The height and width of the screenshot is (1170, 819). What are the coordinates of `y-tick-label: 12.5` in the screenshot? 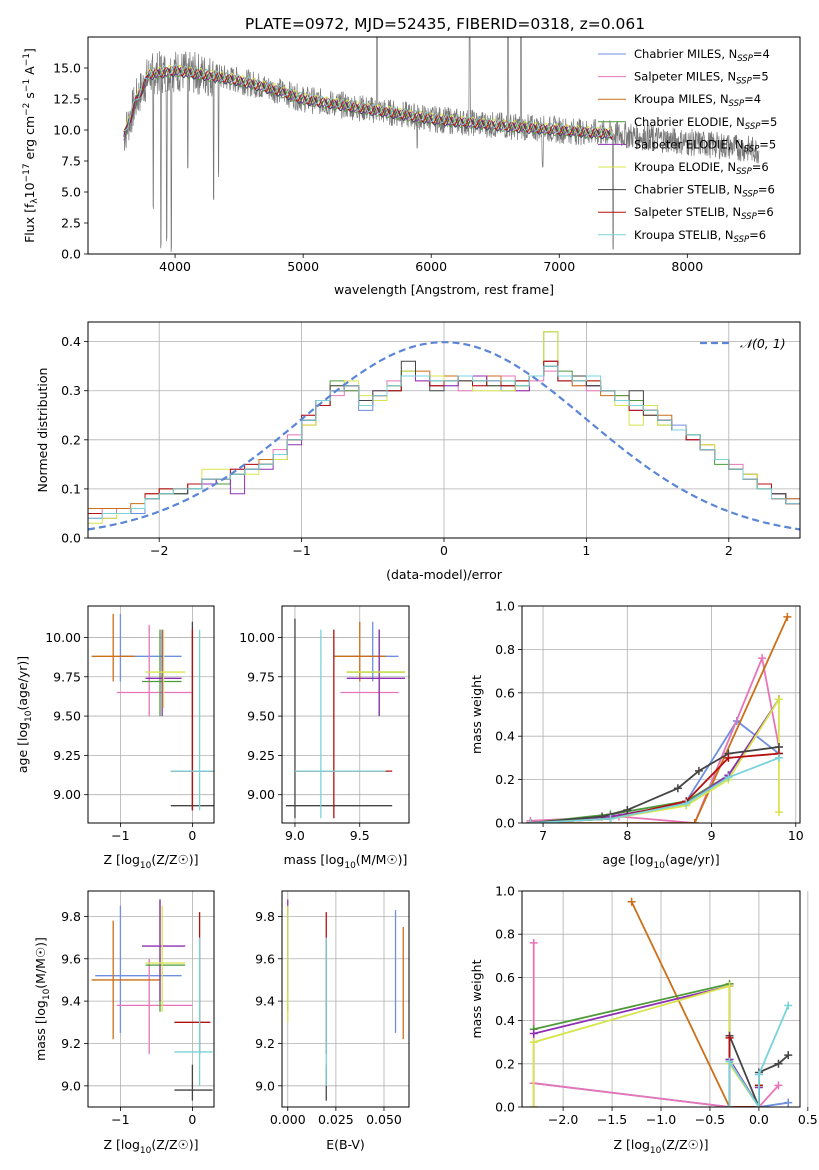 It's located at (67, 99).